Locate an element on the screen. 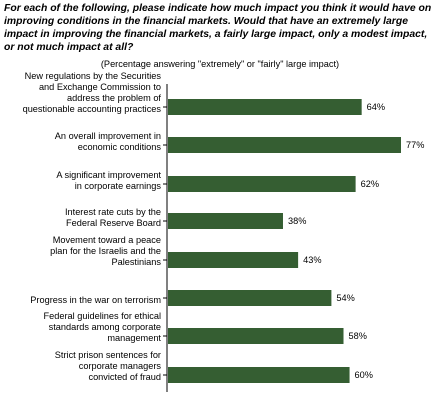  category-label-line: convicted of fraud is located at coordinates (124, 377).